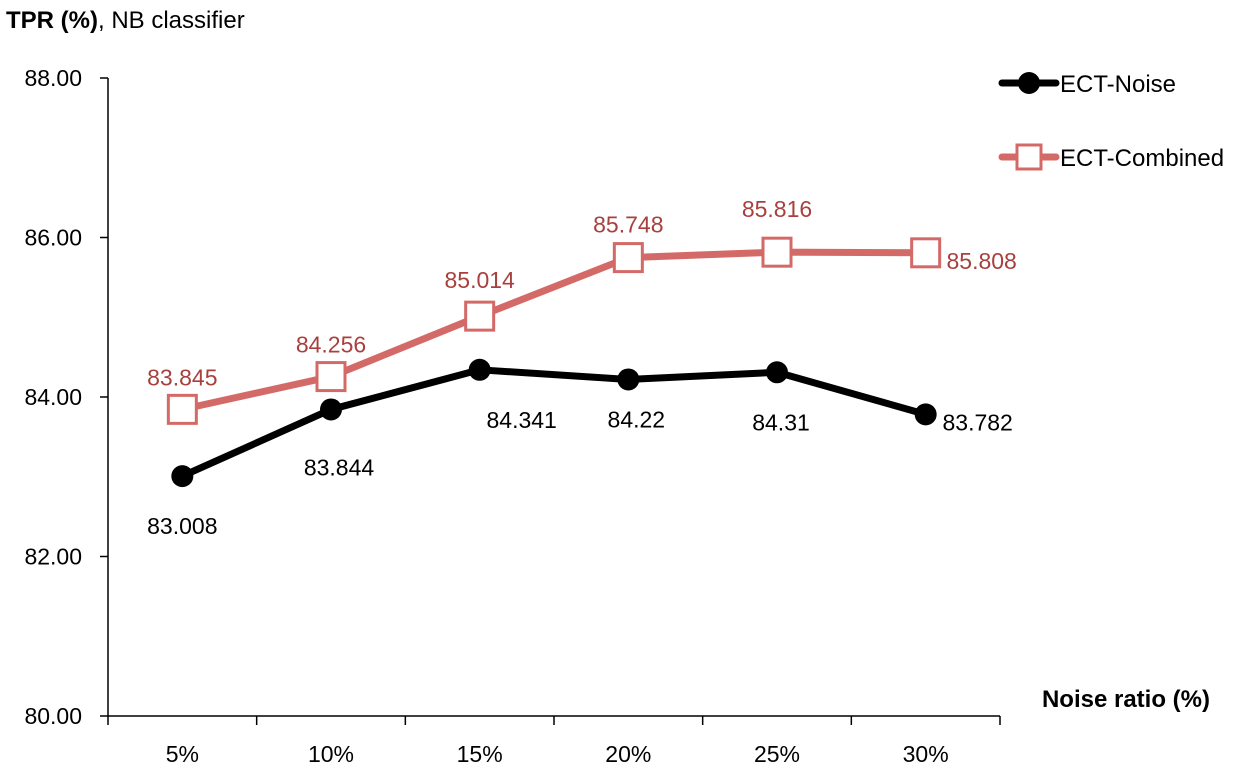  What do you see at coordinates (926, 754) in the screenshot?
I see `x-tick-label: 30%` at bounding box center [926, 754].